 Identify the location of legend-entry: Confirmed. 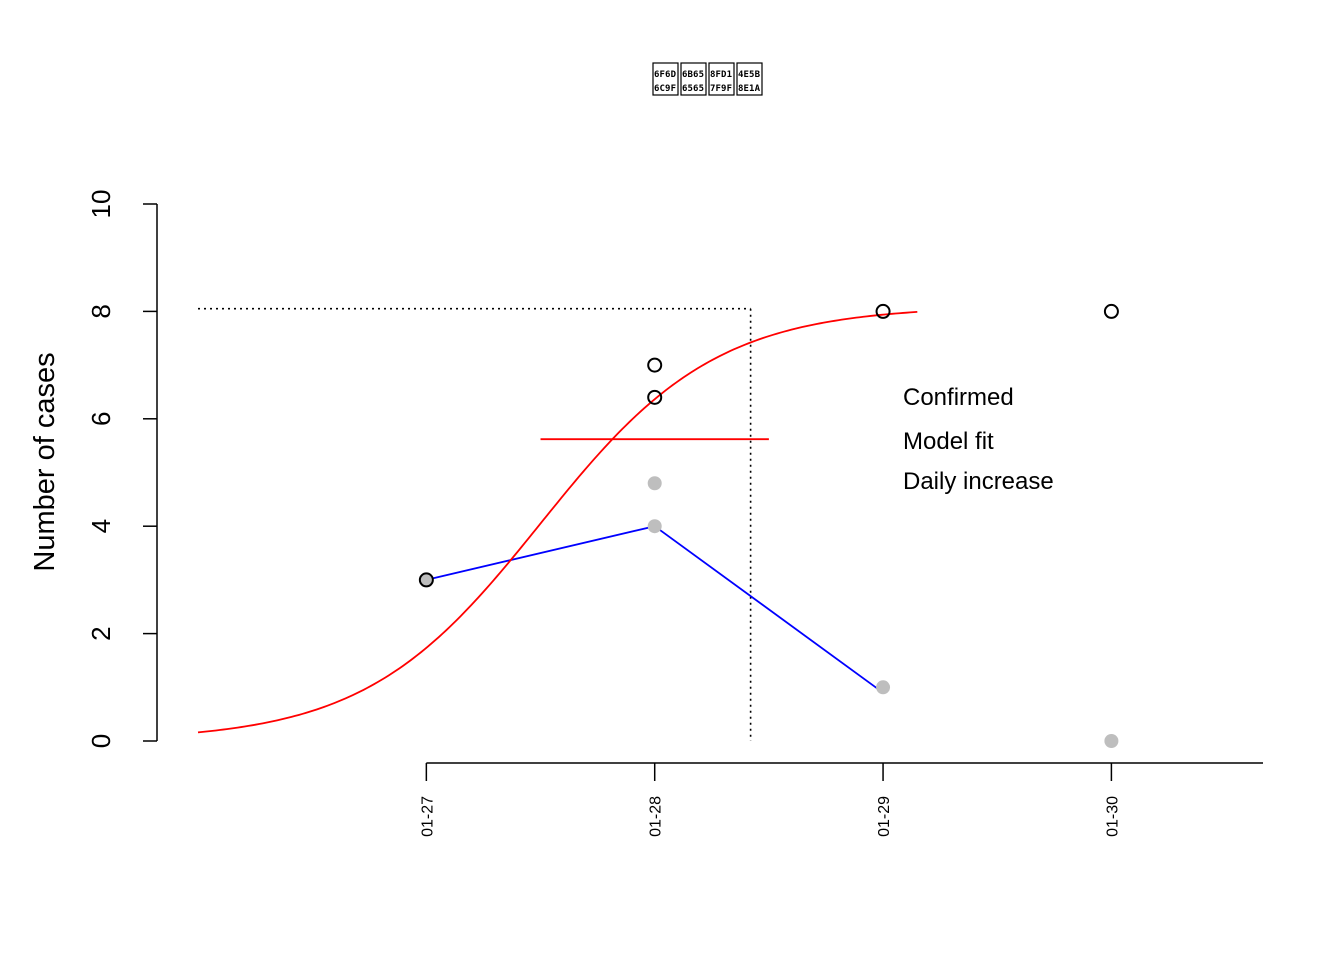
(958, 397).